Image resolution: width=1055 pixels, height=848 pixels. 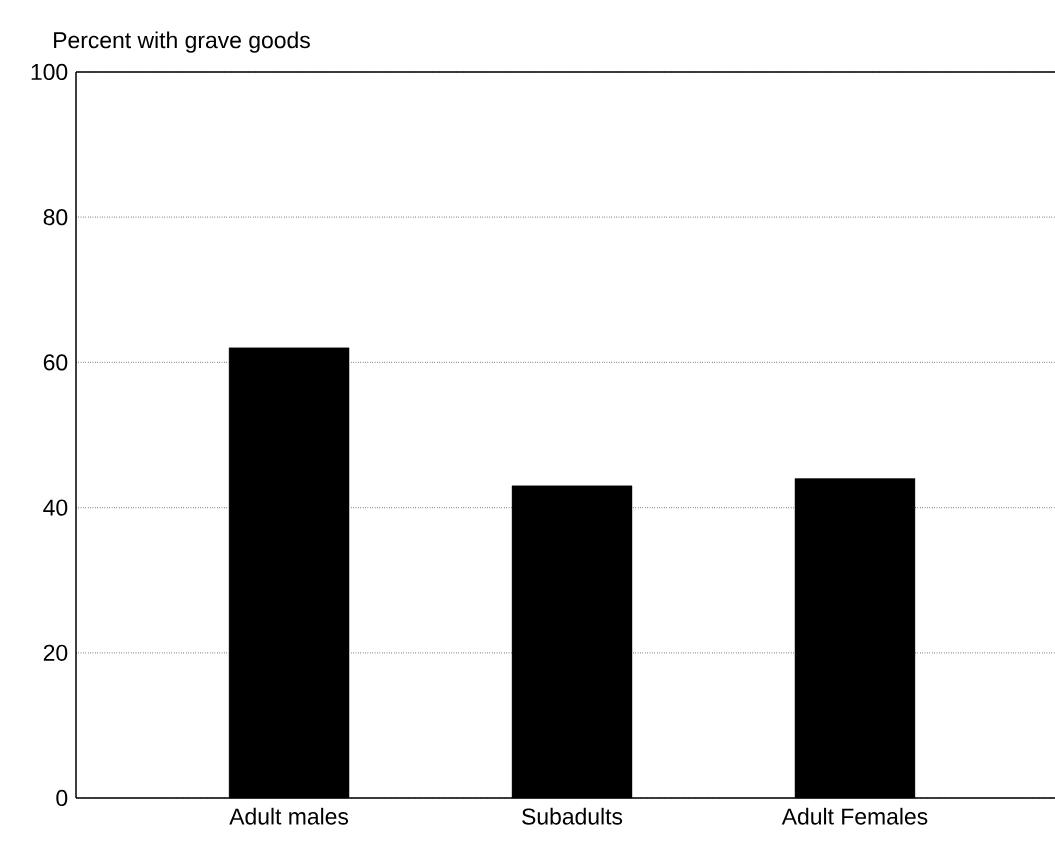 I want to click on y-tick-label: 60, so click(x=55, y=362).